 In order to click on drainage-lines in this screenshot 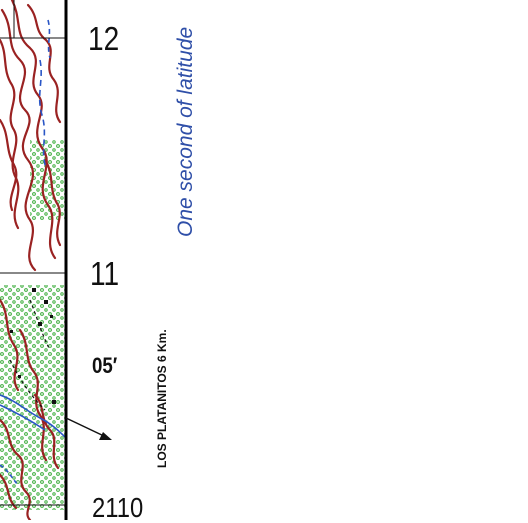, I will do `click(33, 252)`.